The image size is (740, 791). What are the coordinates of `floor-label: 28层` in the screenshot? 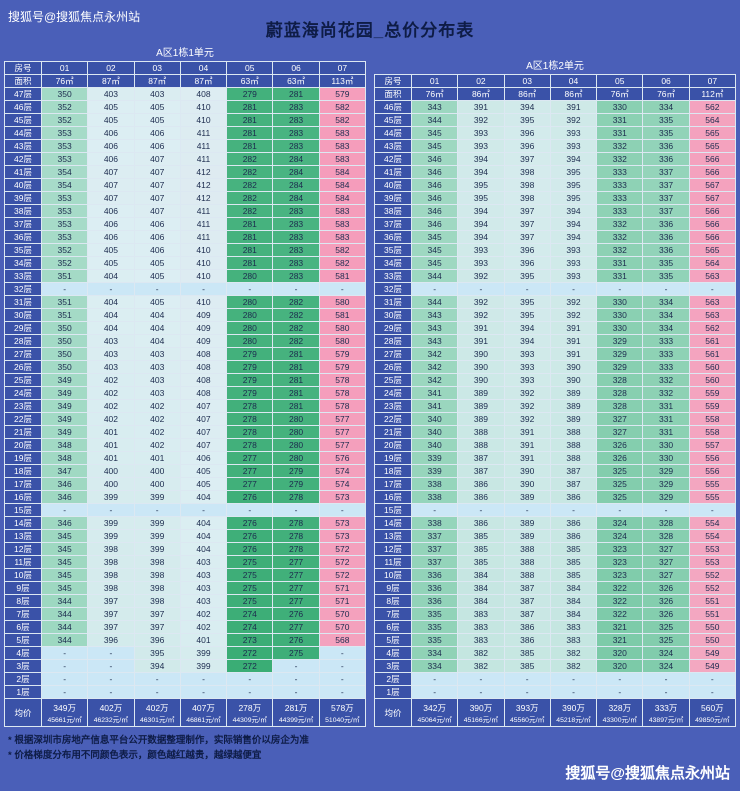 It's located at (23, 341).